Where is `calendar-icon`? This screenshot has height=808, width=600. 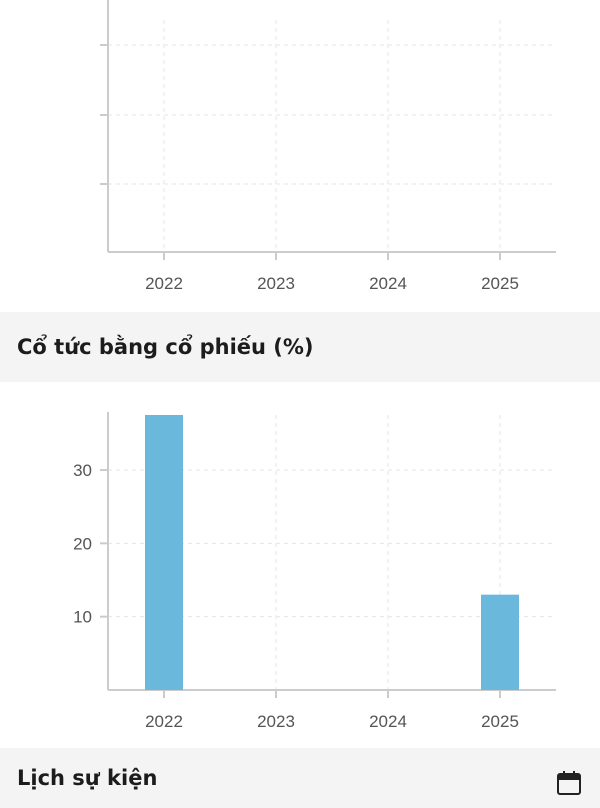 calendar-icon is located at coordinates (569, 783).